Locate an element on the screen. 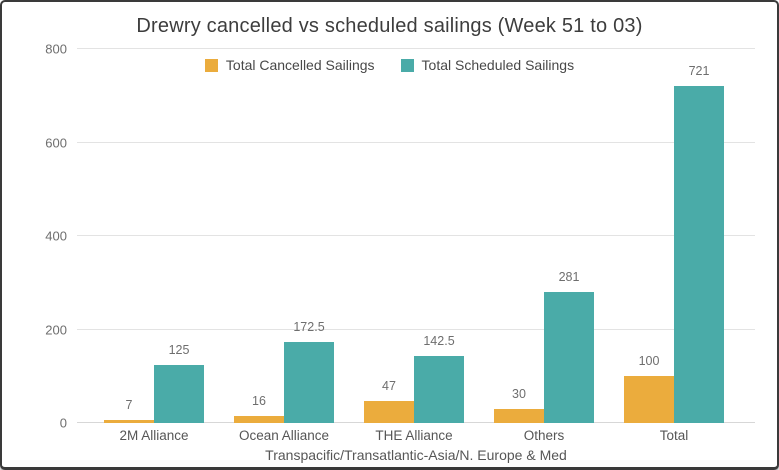 This screenshot has height=470, width=779. bar-col-cancelled-others: 30 is located at coordinates (519, 236).